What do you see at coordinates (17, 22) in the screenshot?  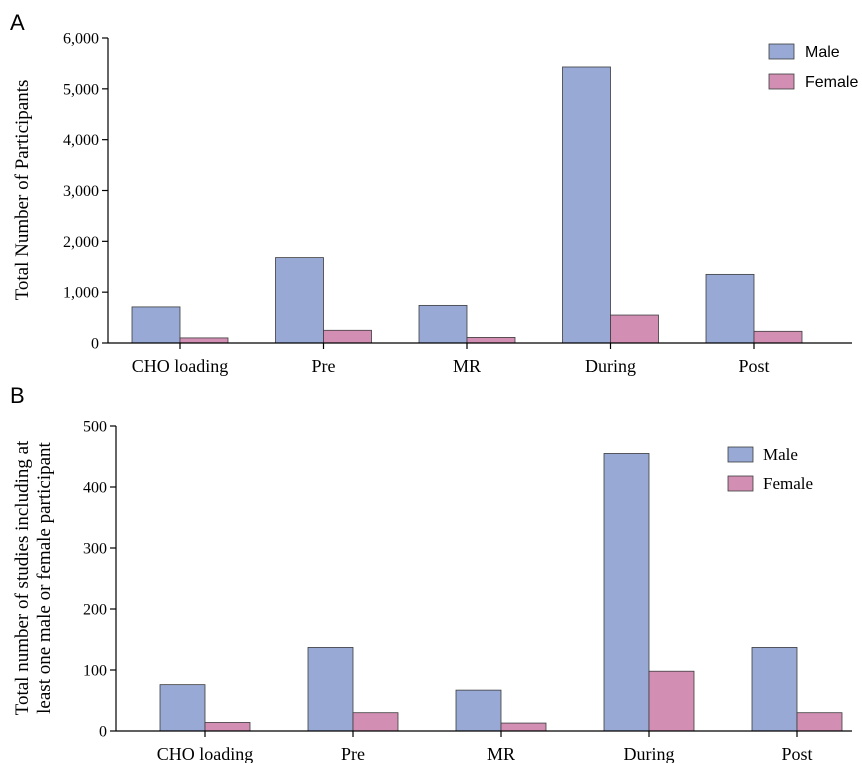 I see `panel-a-letter: A` at bounding box center [17, 22].